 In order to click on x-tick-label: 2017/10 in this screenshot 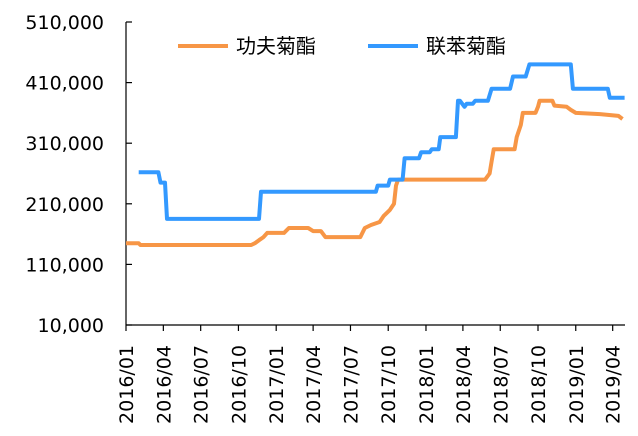, I will do `click(389, 384)`.